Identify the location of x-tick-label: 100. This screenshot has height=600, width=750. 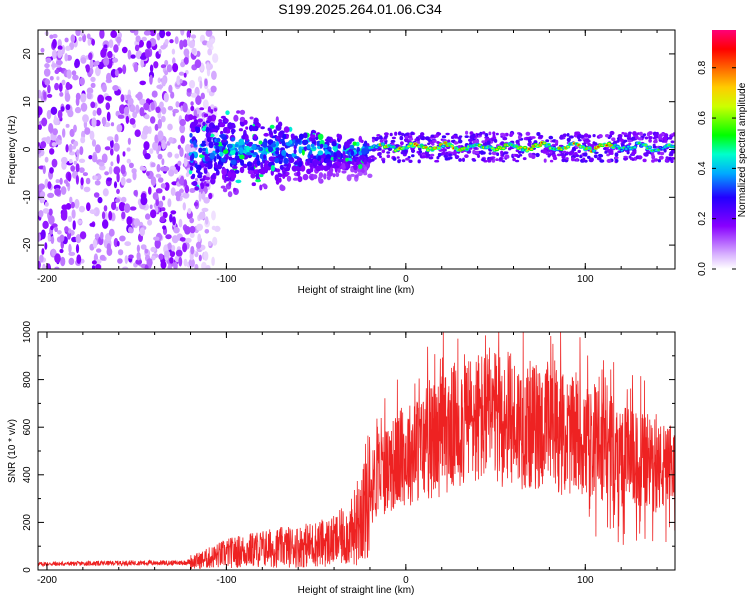
(585, 580).